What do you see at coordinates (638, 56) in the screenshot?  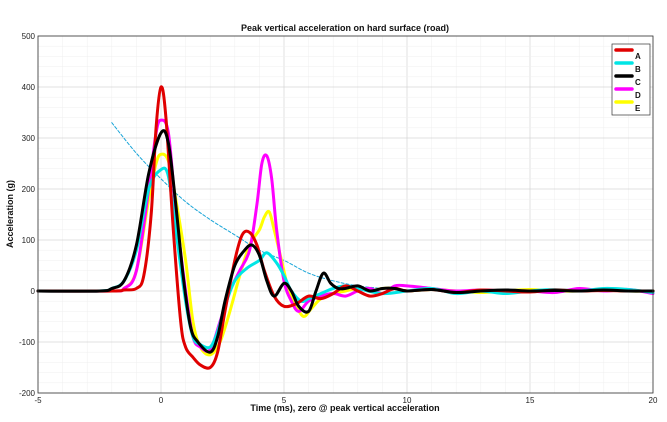 I see `legend-label: A` at bounding box center [638, 56].